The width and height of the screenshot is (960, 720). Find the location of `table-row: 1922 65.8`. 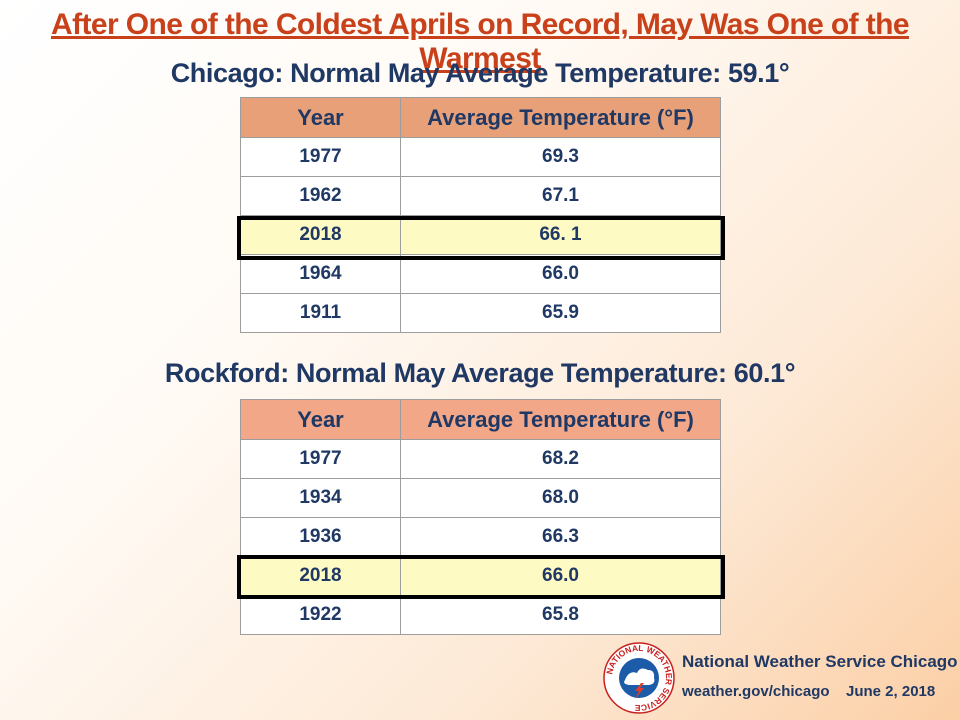

table-row: 1922 65.8 is located at coordinates (480, 615).